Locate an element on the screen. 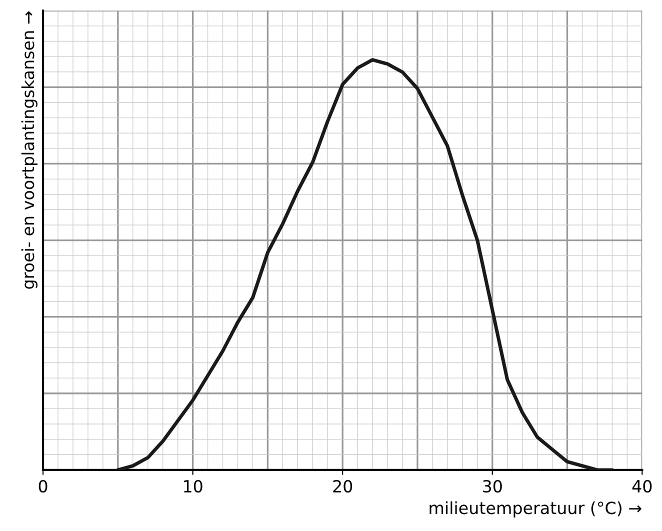  x-tick-label: 10 is located at coordinates (193, 486).